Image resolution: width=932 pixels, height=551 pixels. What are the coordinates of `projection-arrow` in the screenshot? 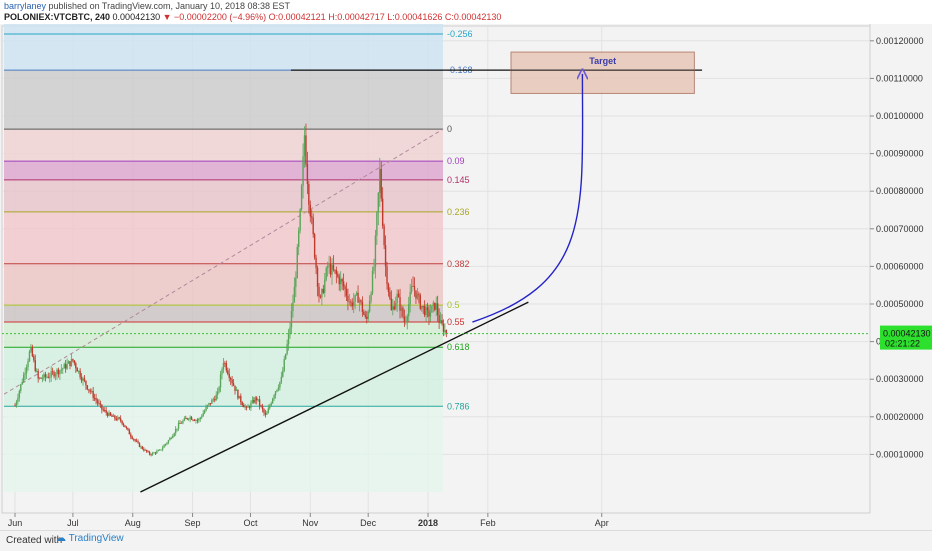 It's located at (527, 198).